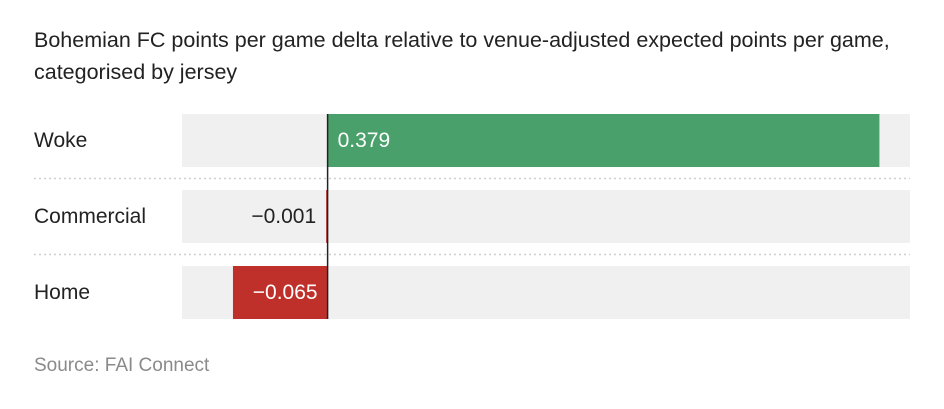  Describe the element at coordinates (285, 292) in the screenshot. I see `data-label: −0.065` at that location.